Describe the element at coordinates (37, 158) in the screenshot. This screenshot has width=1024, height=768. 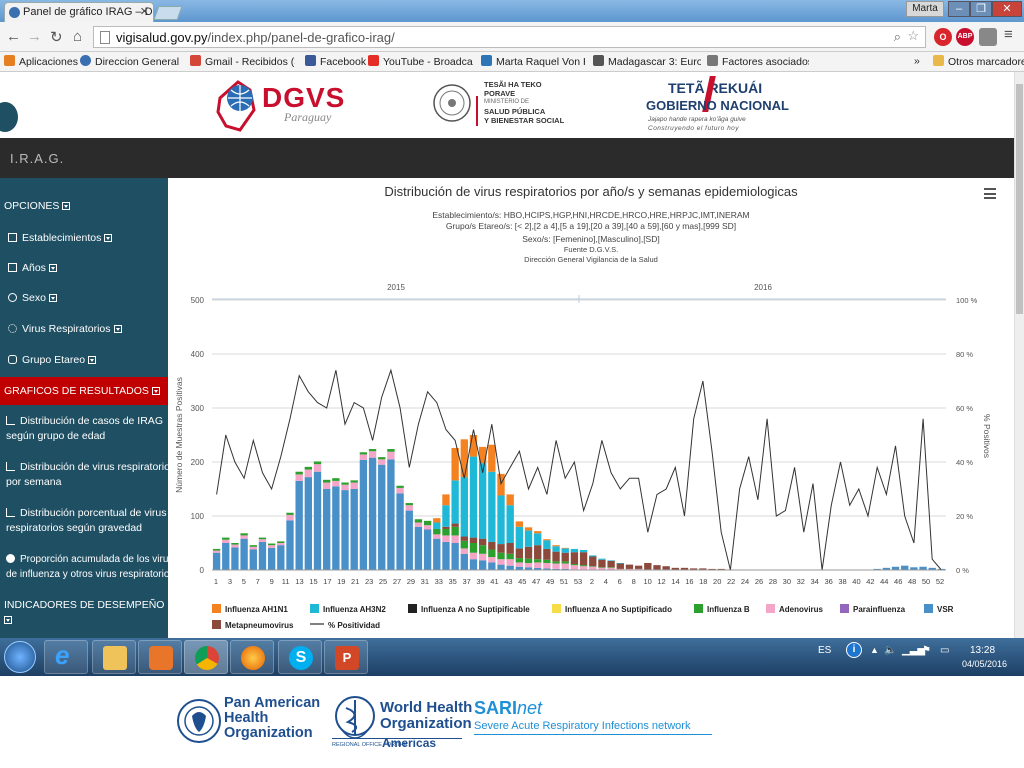
I see `section-title: I.R.A.G.` at that location.